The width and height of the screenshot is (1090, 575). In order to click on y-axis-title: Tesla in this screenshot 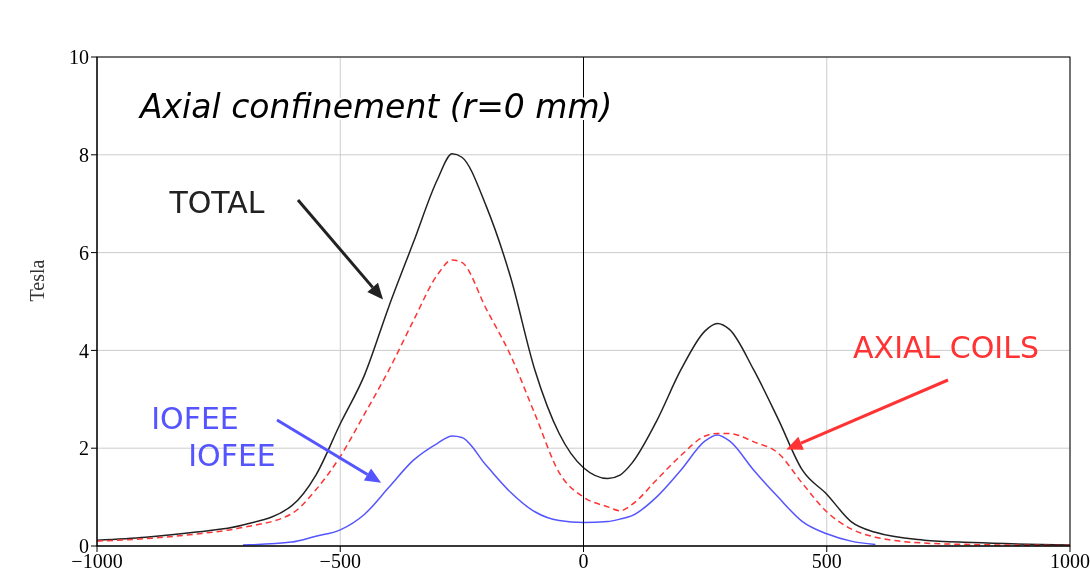, I will do `click(37, 280)`.